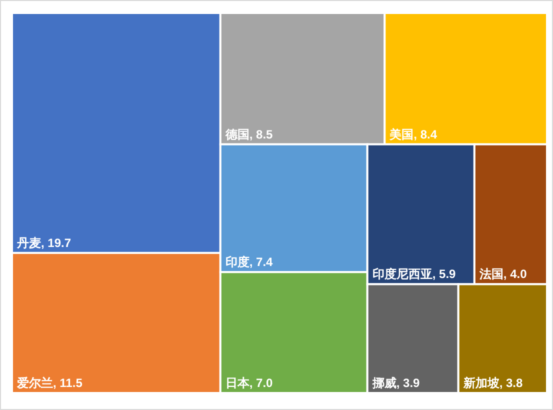  Describe the element at coordinates (426, 134) in the screenshot. I see `data-label: , 8.4` at that location.